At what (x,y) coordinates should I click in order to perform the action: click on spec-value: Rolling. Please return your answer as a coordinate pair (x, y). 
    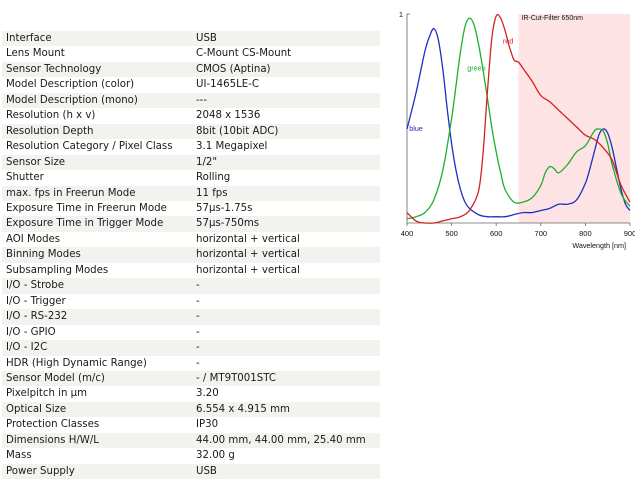
    Looking at the image, I should click on (286, 178).